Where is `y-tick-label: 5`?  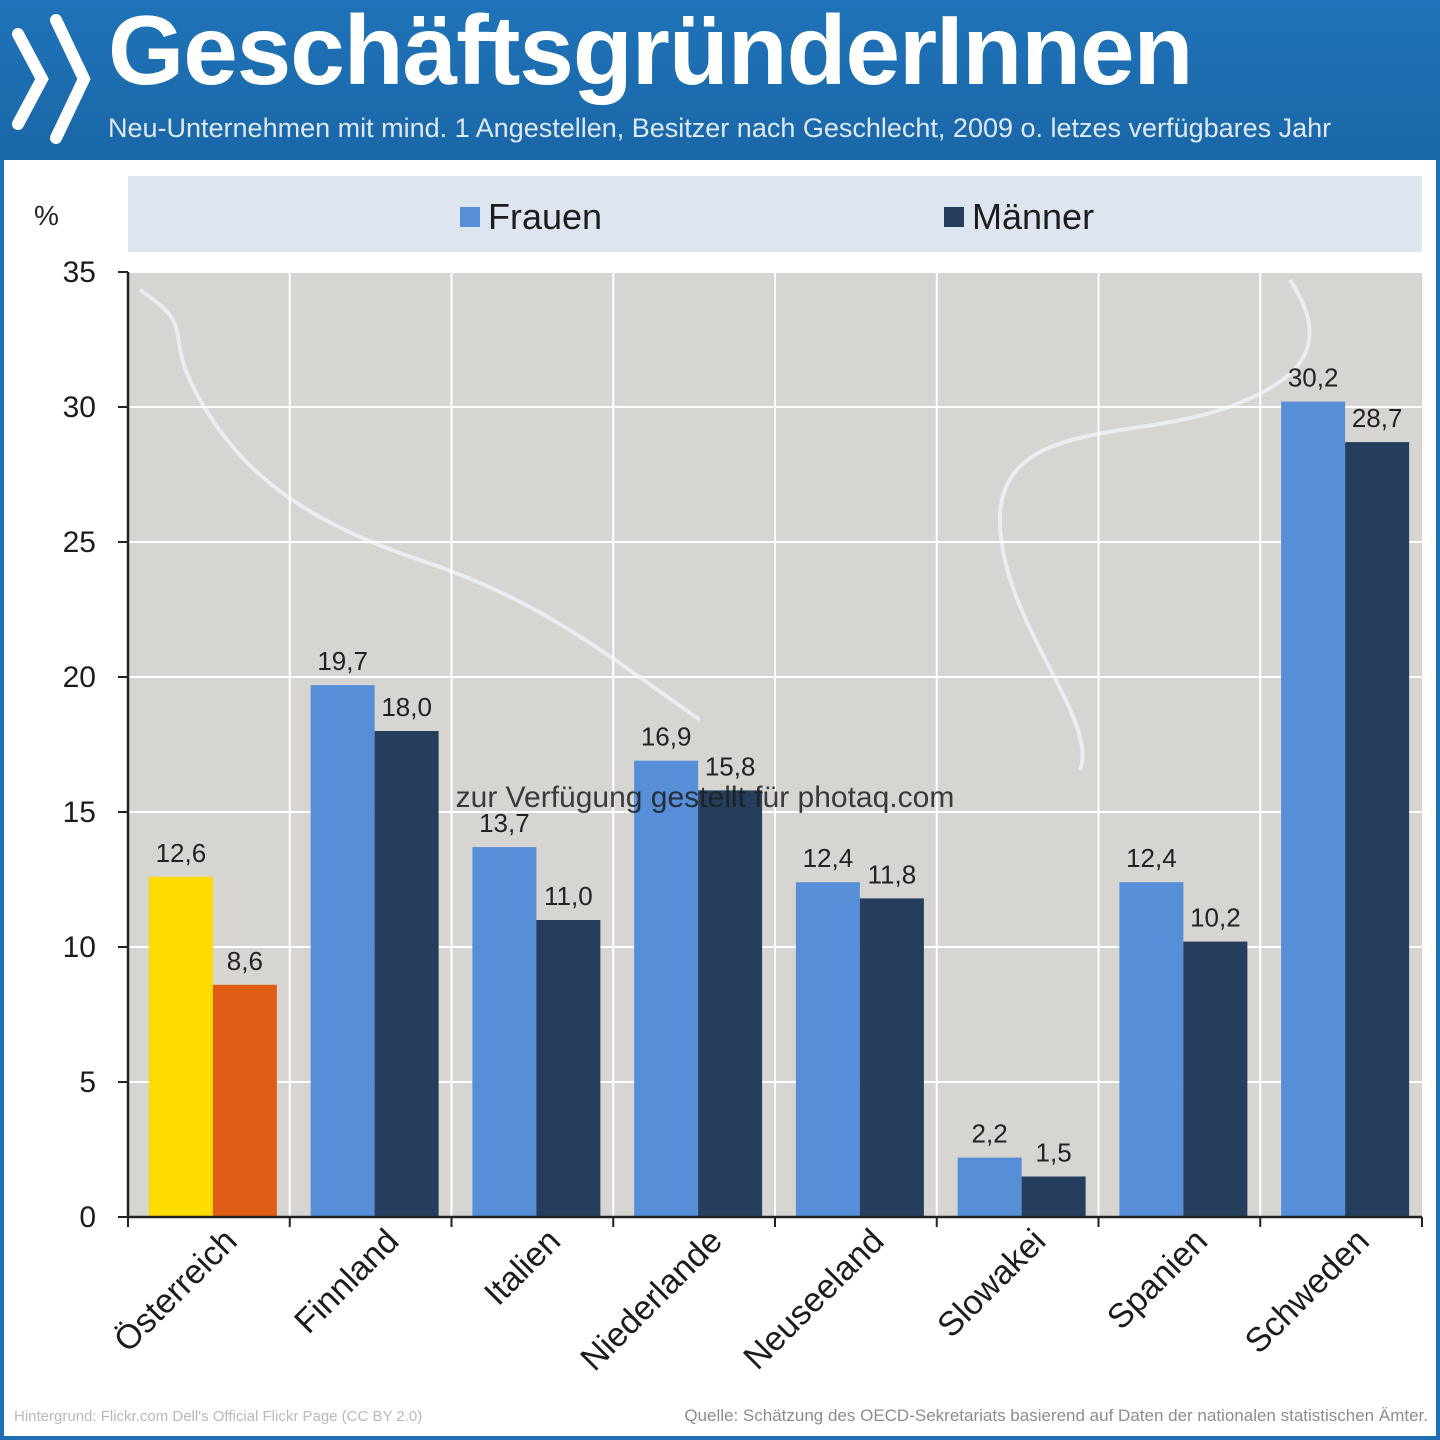
y-tick-label: 5 is located at coordinates (87, 1082).